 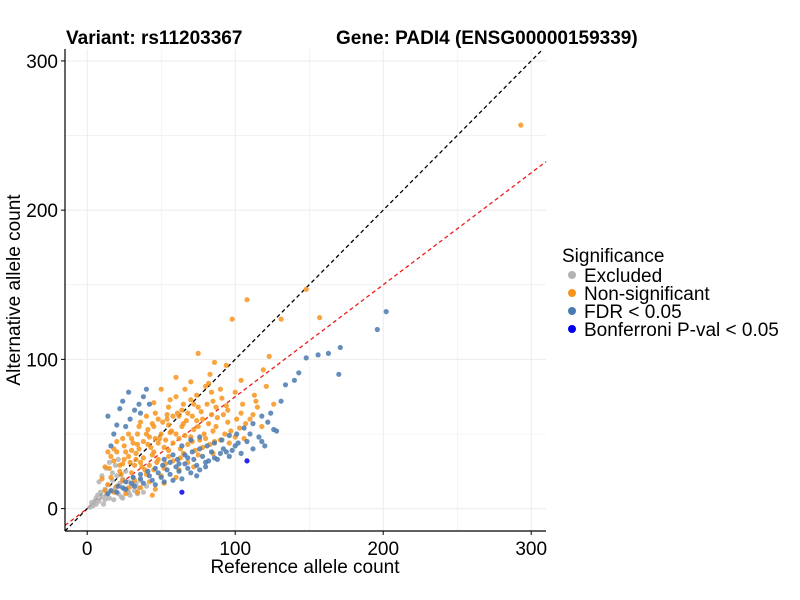 I want to click on legend-label: Non-significant, so click(x=647, y=294).